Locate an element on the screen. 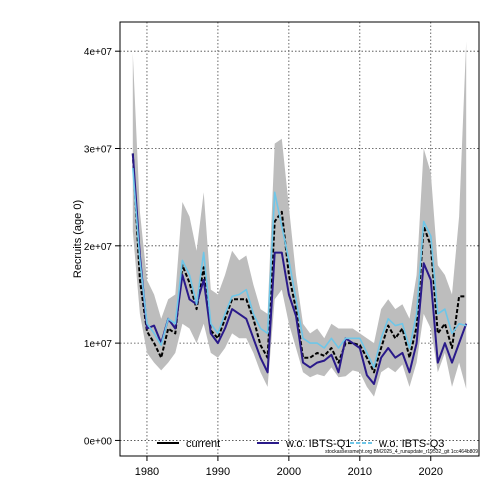 The width and height of the screenshot is (480, 480). y-tick-label-3: 3e+07 is located at coordinates (98, 150).